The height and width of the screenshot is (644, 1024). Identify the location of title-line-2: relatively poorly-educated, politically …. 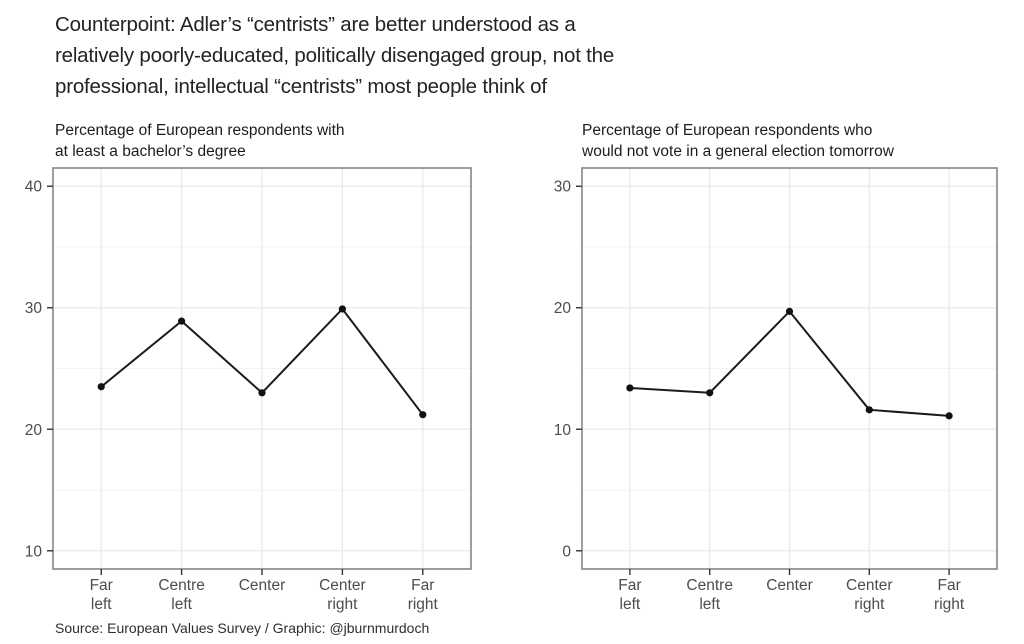
(335, 55).